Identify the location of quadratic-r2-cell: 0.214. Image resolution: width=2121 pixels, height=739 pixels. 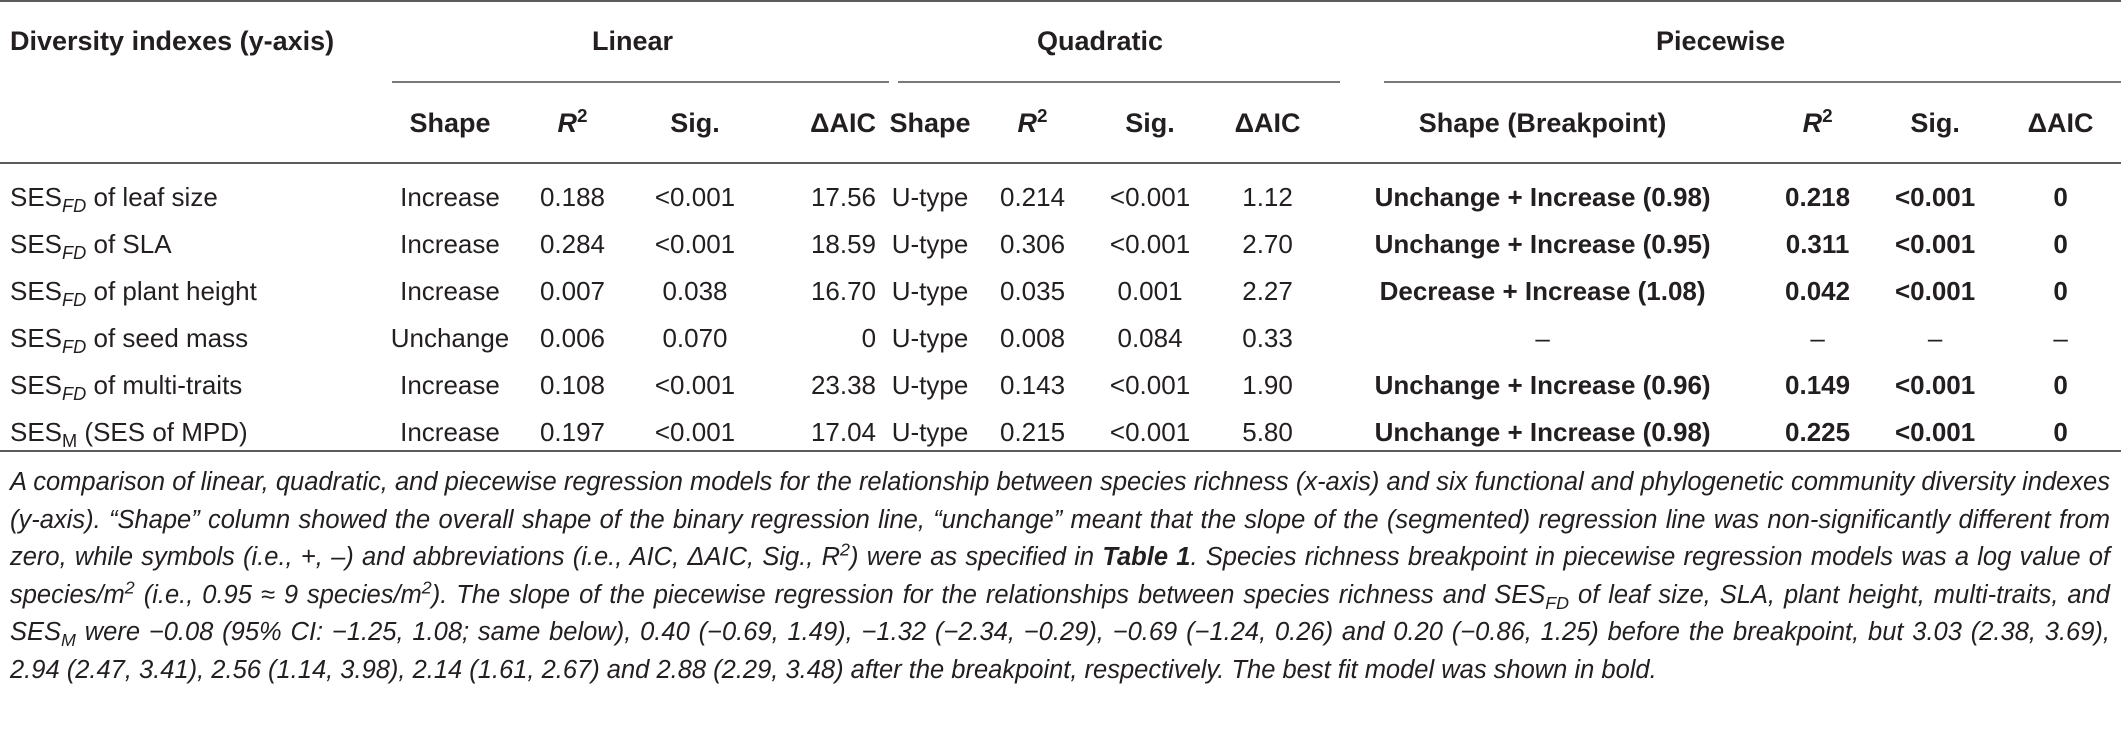
(1032, 197).